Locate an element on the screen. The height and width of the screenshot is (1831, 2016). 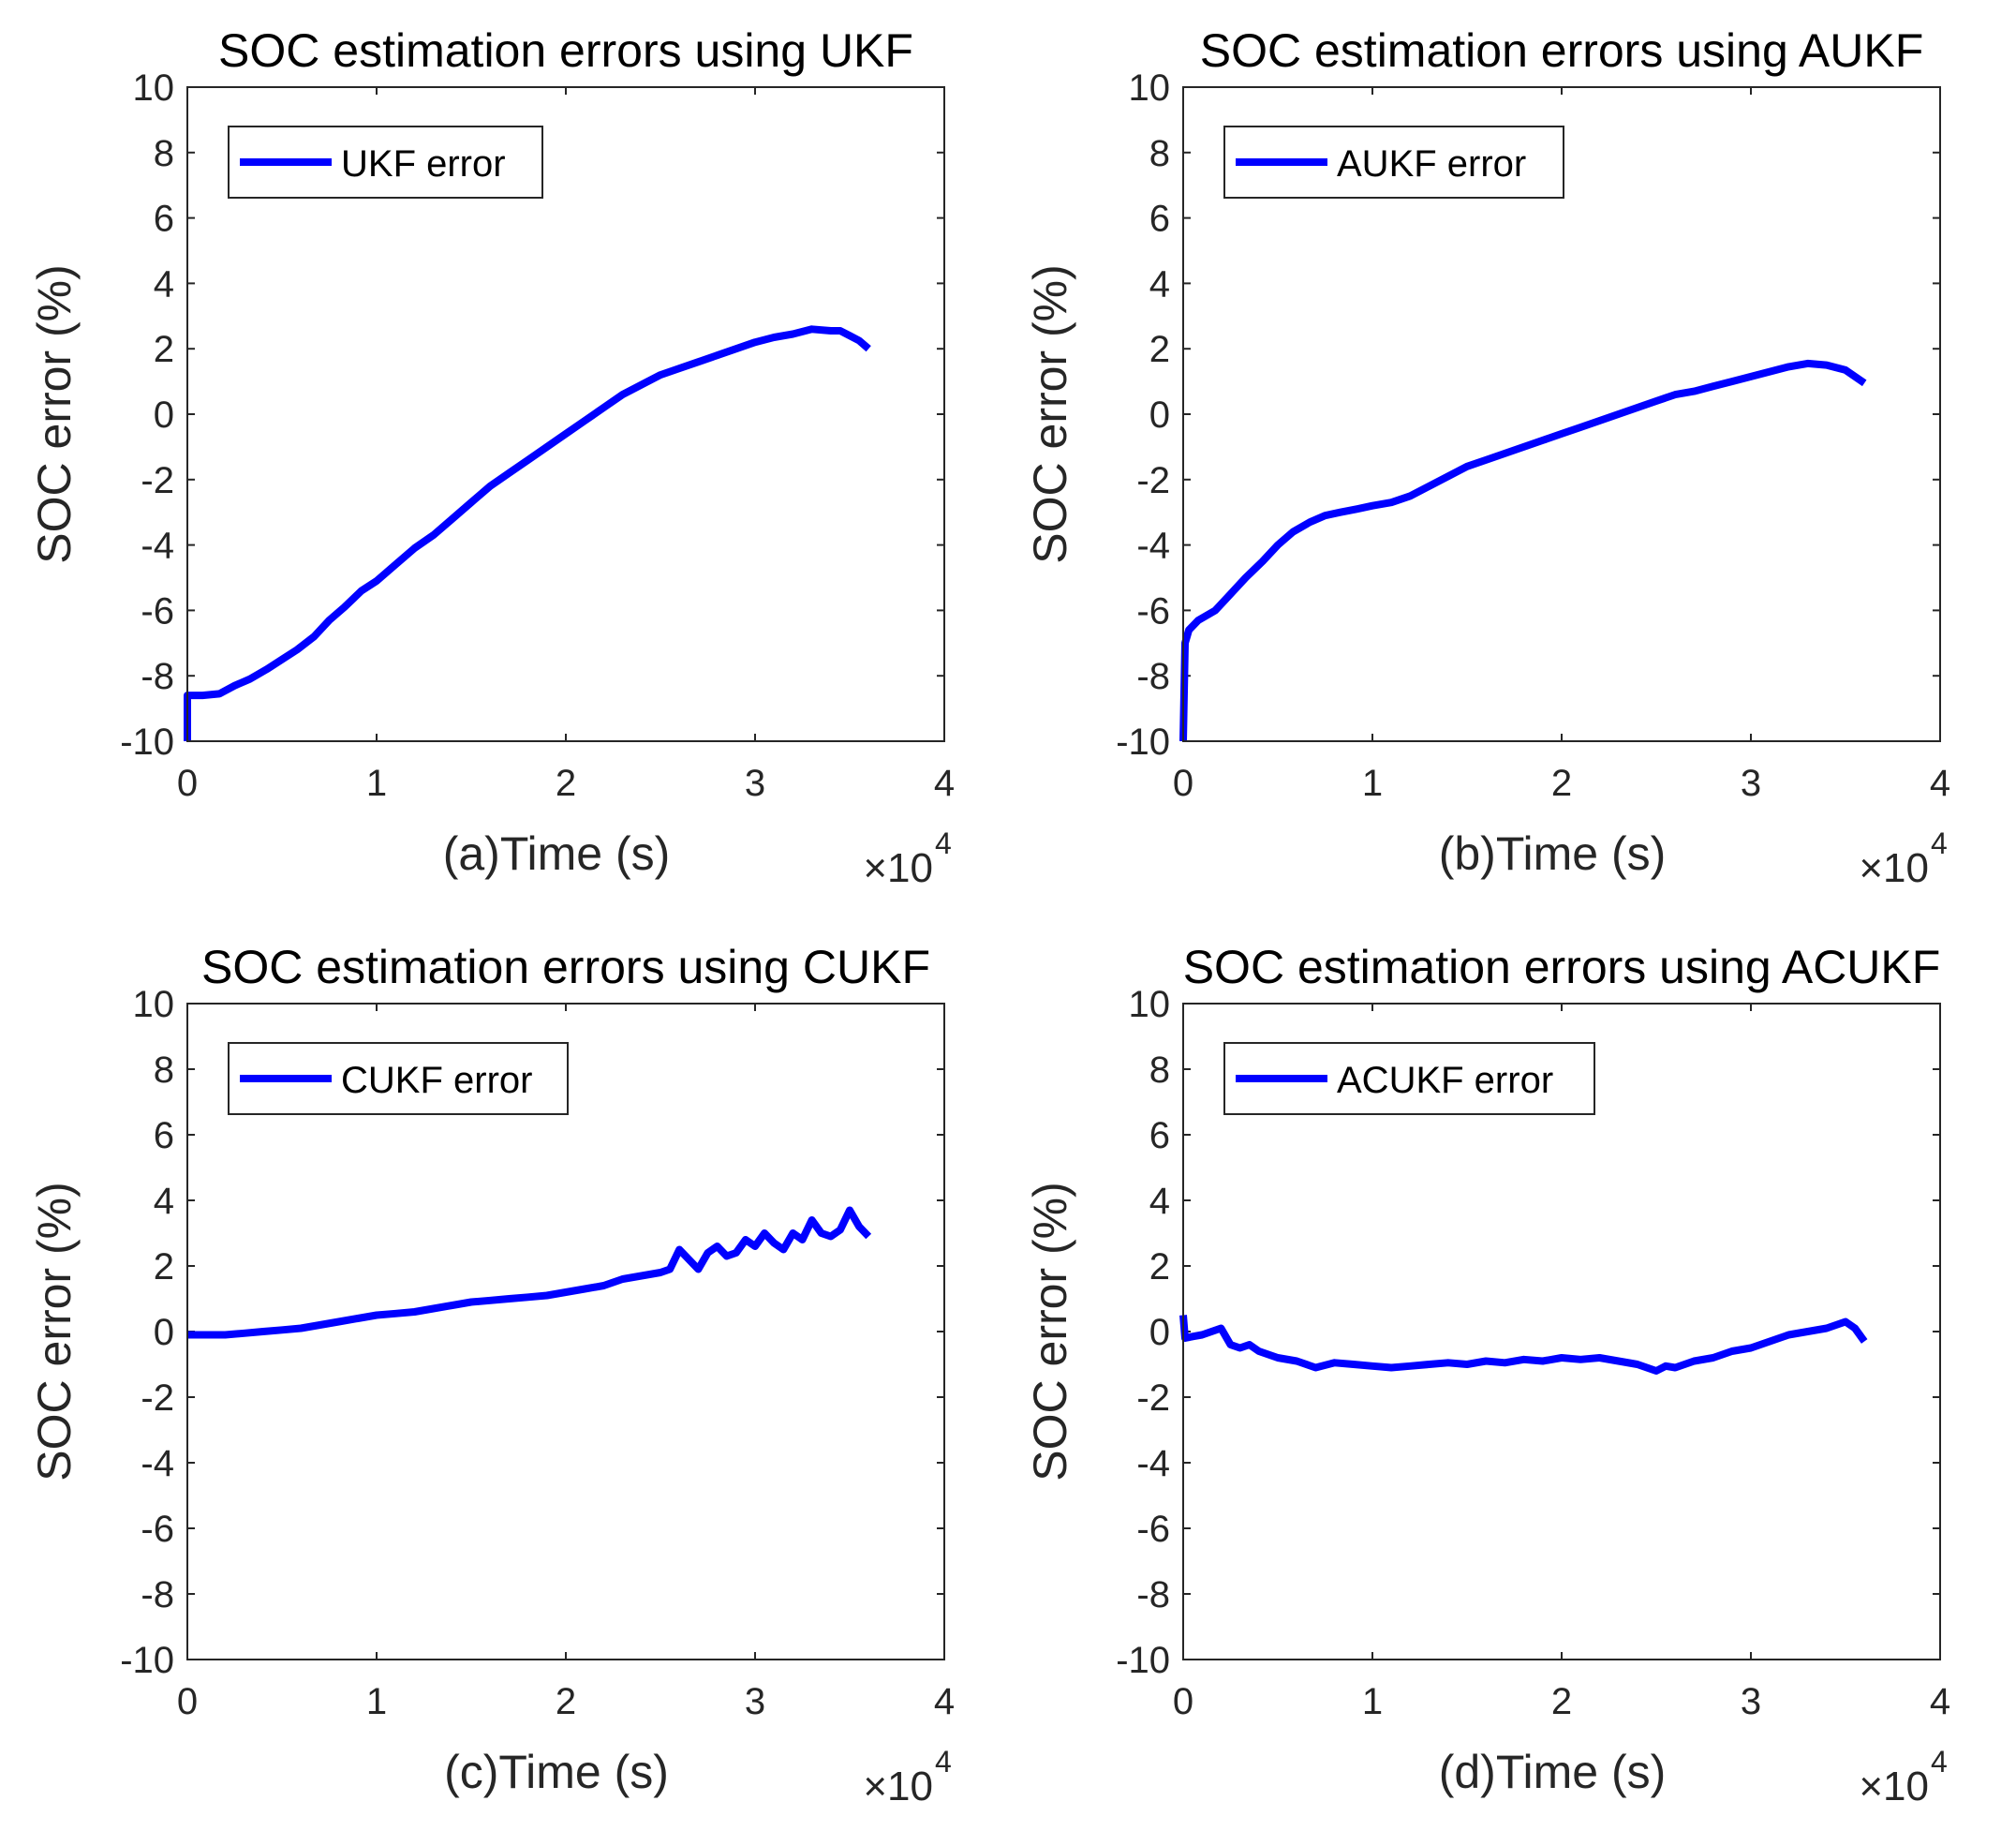
series-line-cukf-error is located at coordinates (529, 1272).